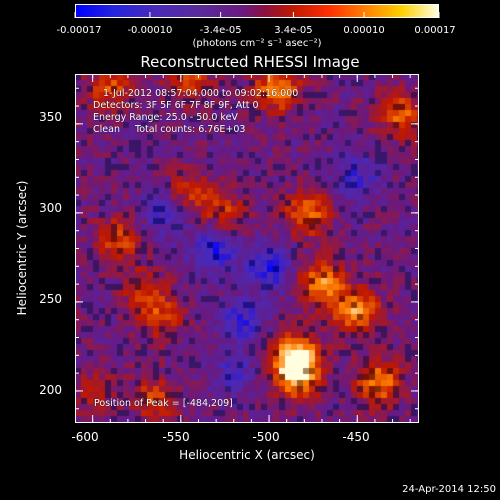 This screenshot has width=500, height=500. What do you see at coordinates (163, 403) in the screenshot?
I see `peak-position-label: Position of Peak = [-484,209]` at bounding box center [163, 403].